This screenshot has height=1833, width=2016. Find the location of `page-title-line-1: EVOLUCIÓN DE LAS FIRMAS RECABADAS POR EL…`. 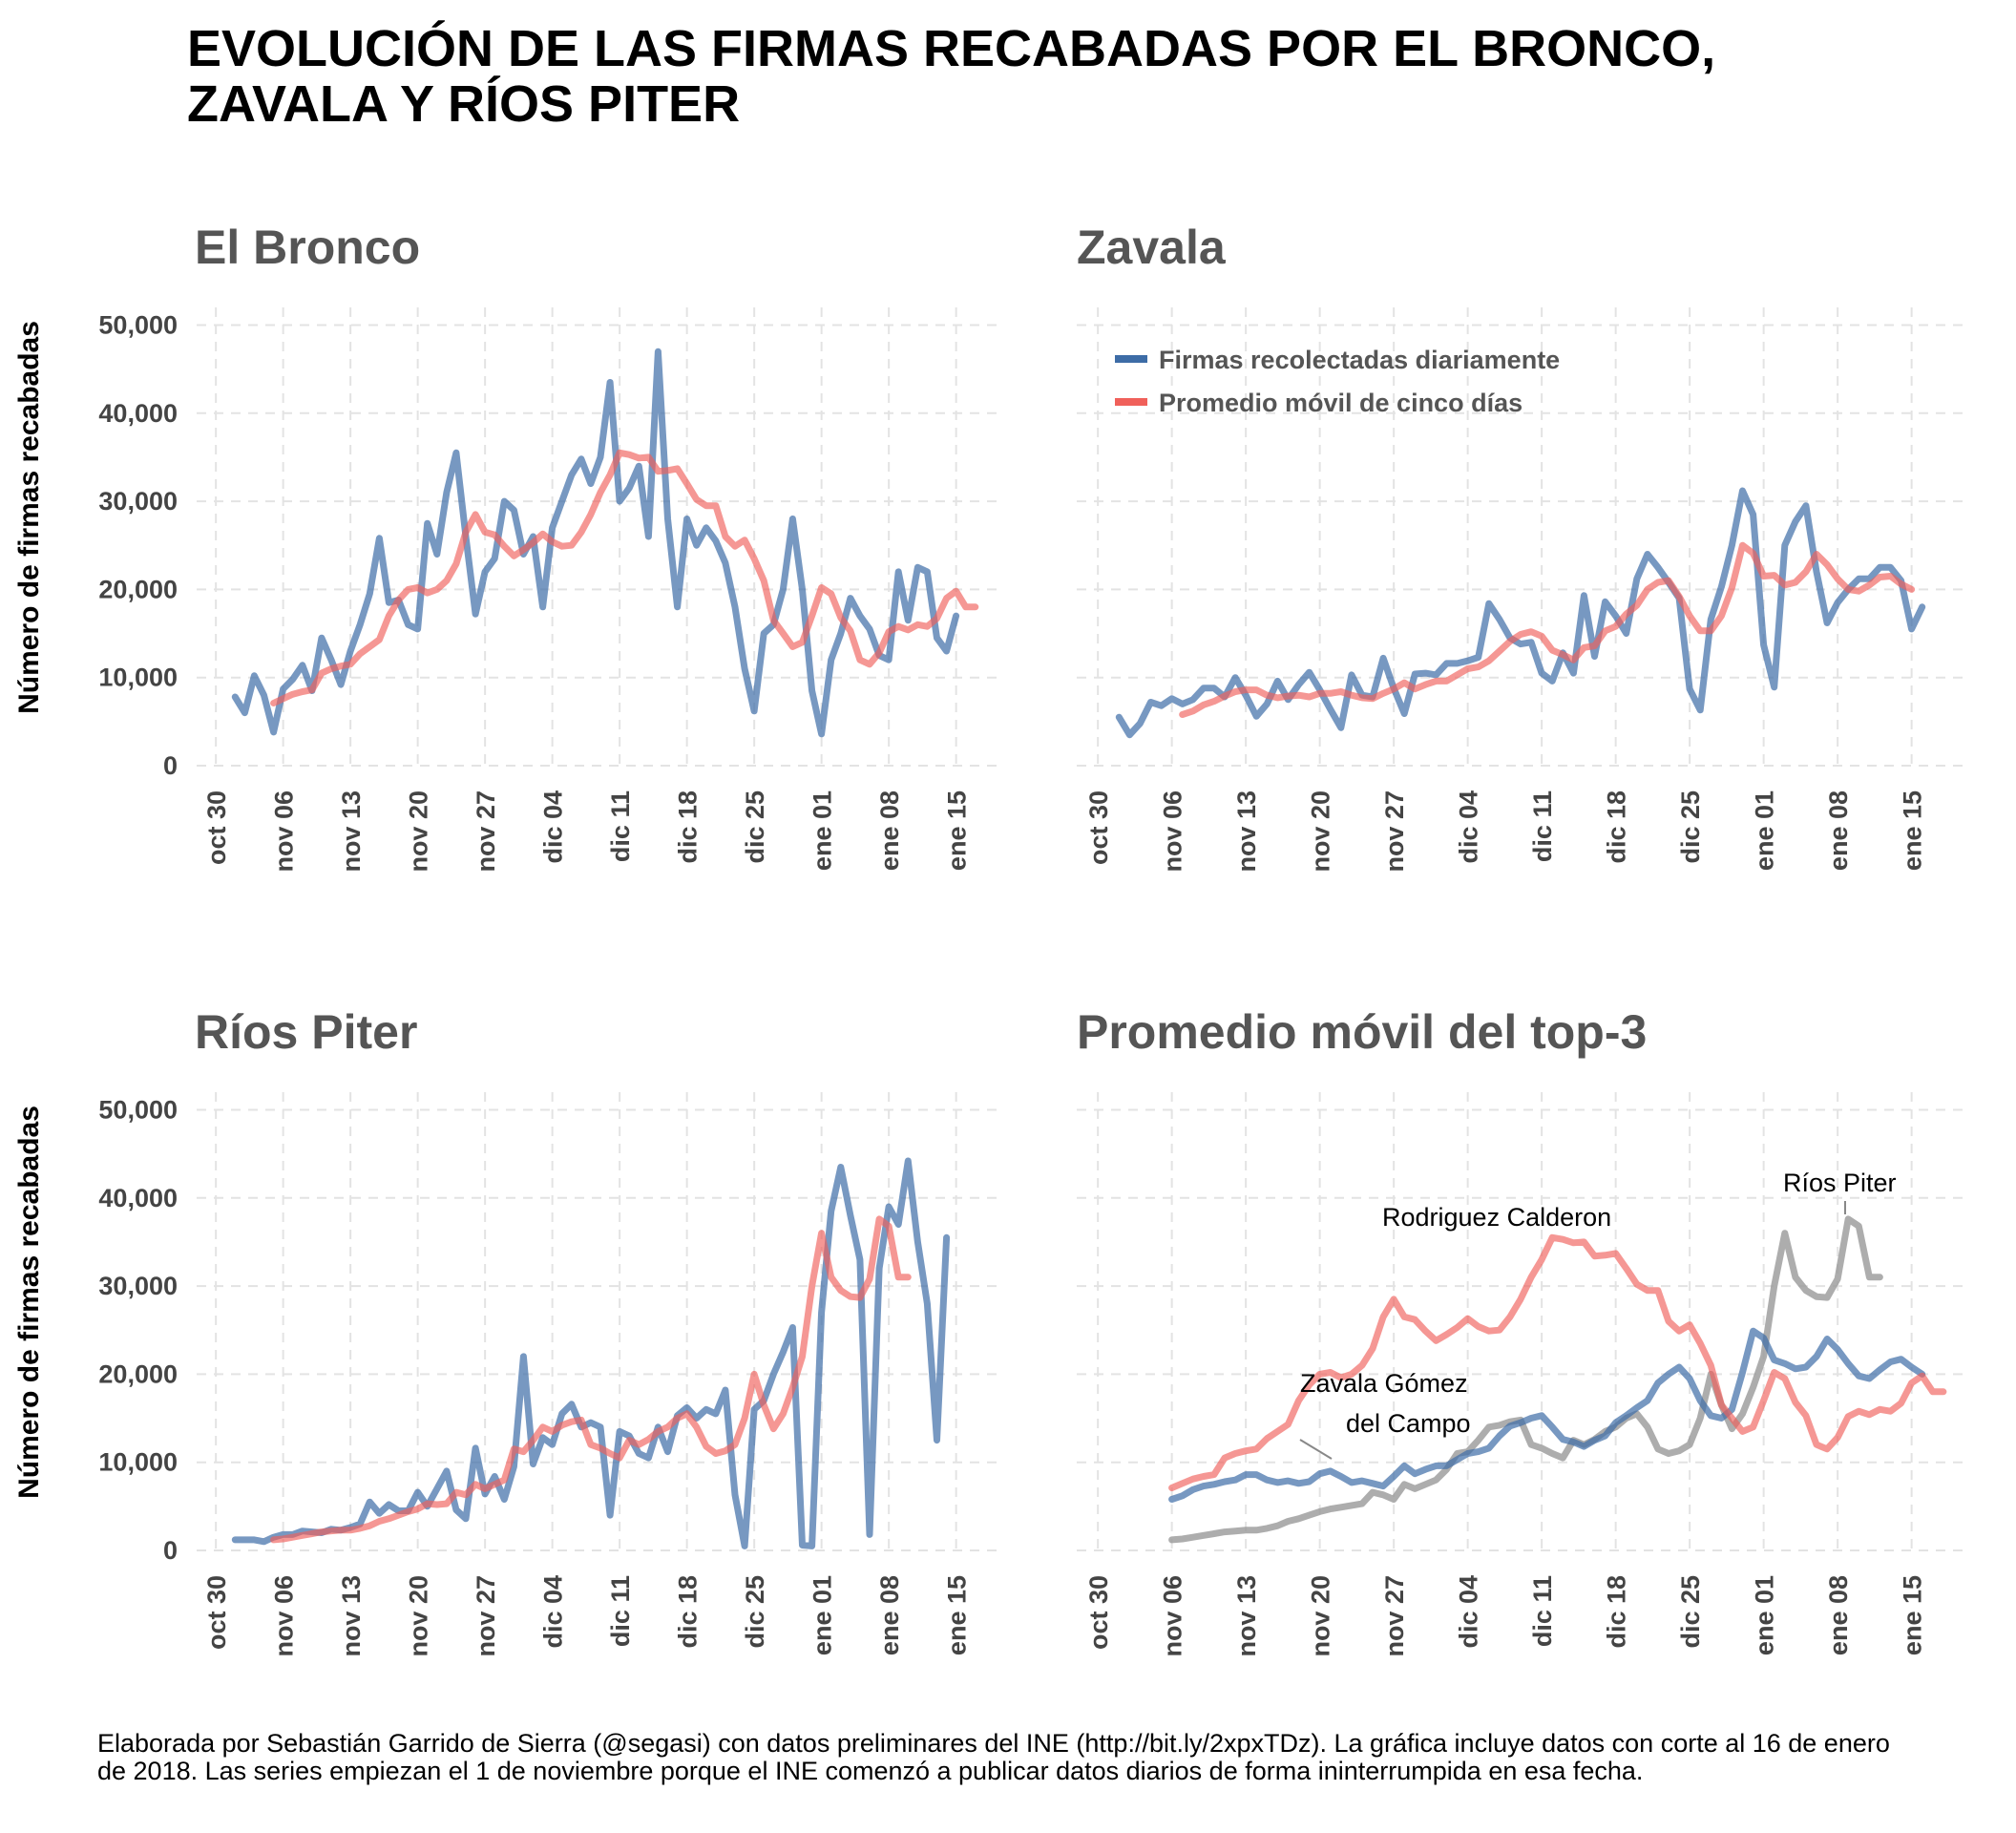

page-title-line-1: EVOLUCIÓN DE LAS FIRMAS RECABADAS POR EL… is located at coordinates (952, 48).